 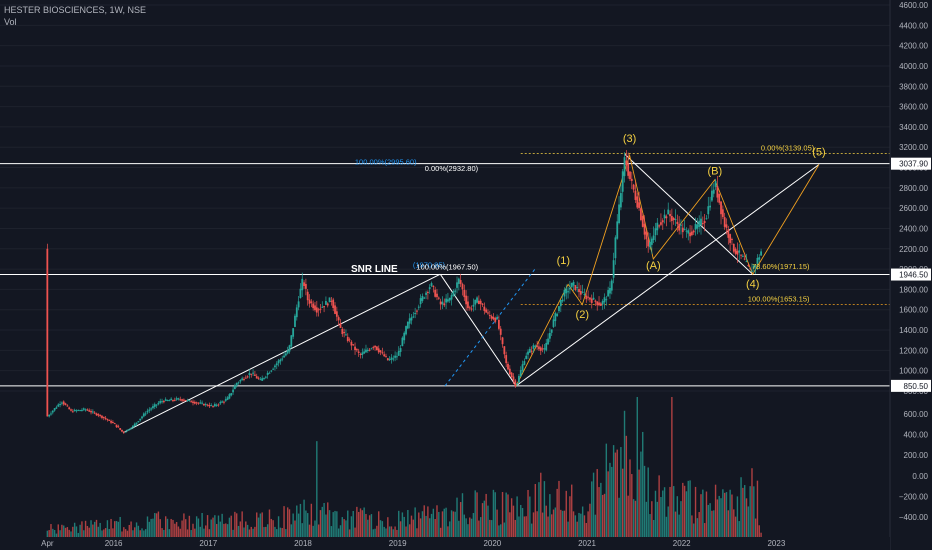 I want to click on fib-label: (1970.85), so click(x=429, y=265).